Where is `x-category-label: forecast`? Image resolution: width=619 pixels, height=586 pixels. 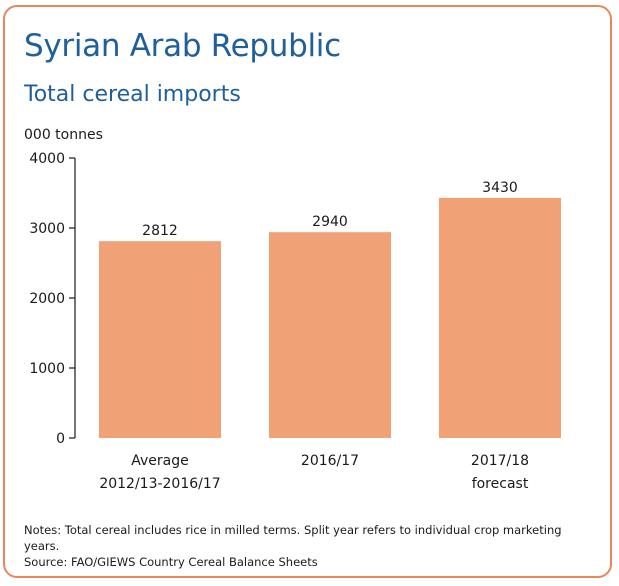
x-category-label: forecast is located at coordinates (500, 484).